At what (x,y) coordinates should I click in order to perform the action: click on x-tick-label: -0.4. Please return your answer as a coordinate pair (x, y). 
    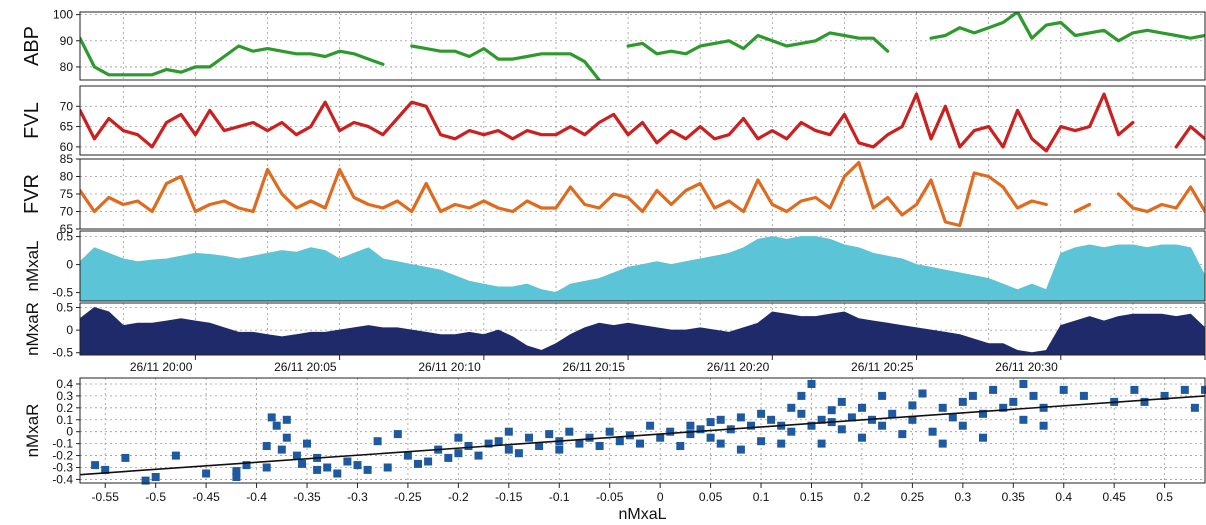
    Looking at the image, I should click on (256, 497).